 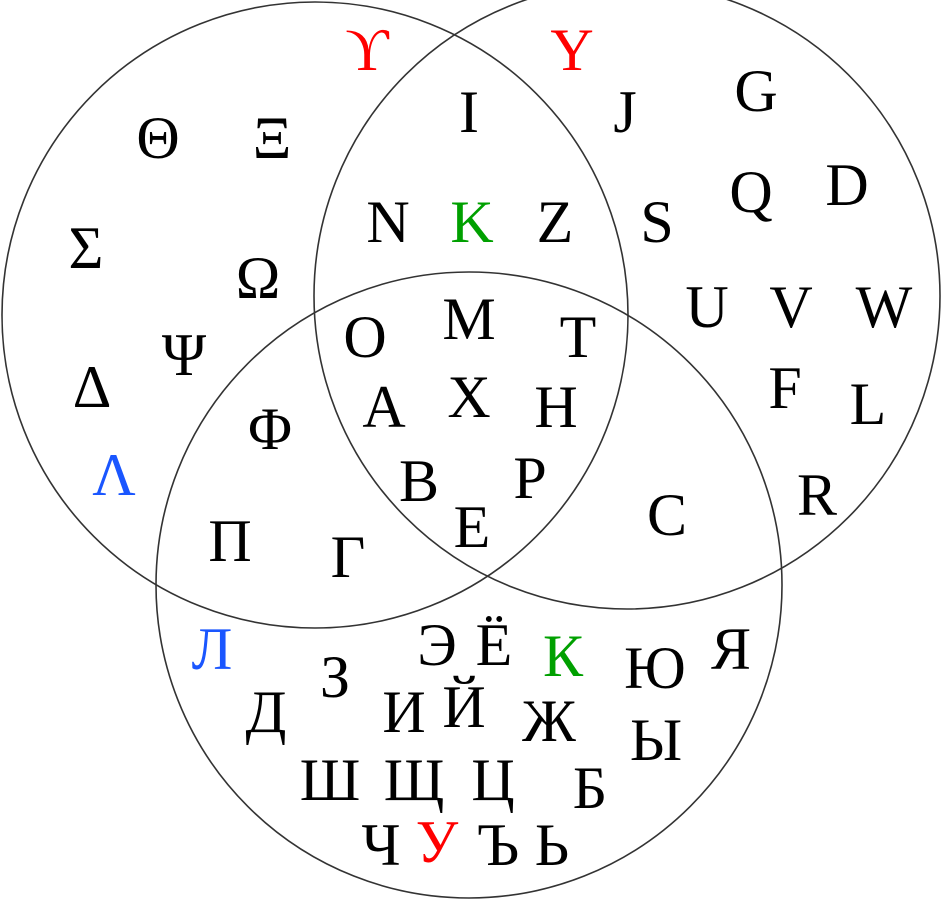 What do you see at coordinates (348, 557) in the screenshot?
I see `letter-greek-cyrillic: Γ` at bounding box center [348, 557].